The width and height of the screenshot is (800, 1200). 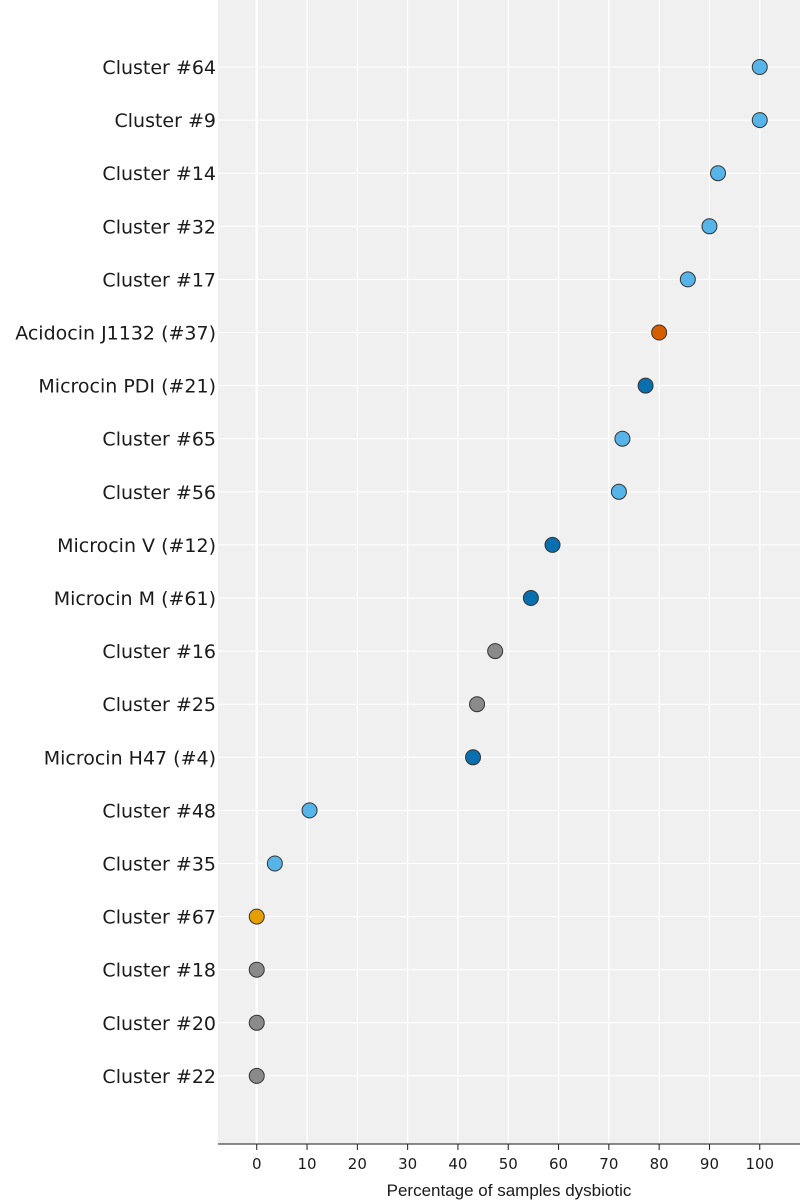 What do you see at coordinates (159, 918) in the screenshot?
I see `category-label: Cluster #67` at bounding box center [159, 918].